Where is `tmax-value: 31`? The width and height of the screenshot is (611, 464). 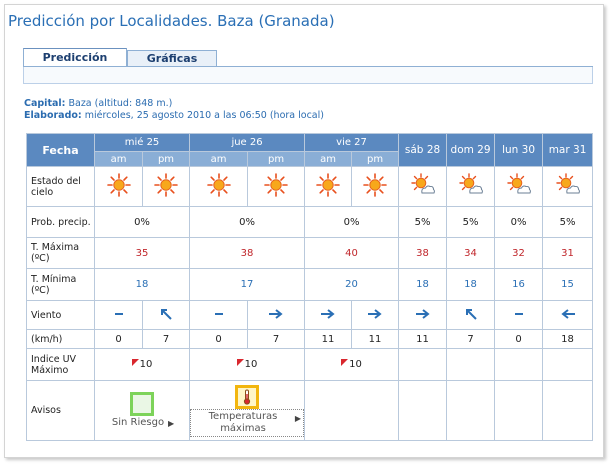 tmax-value: 31 is located at coordinates (568, 253).